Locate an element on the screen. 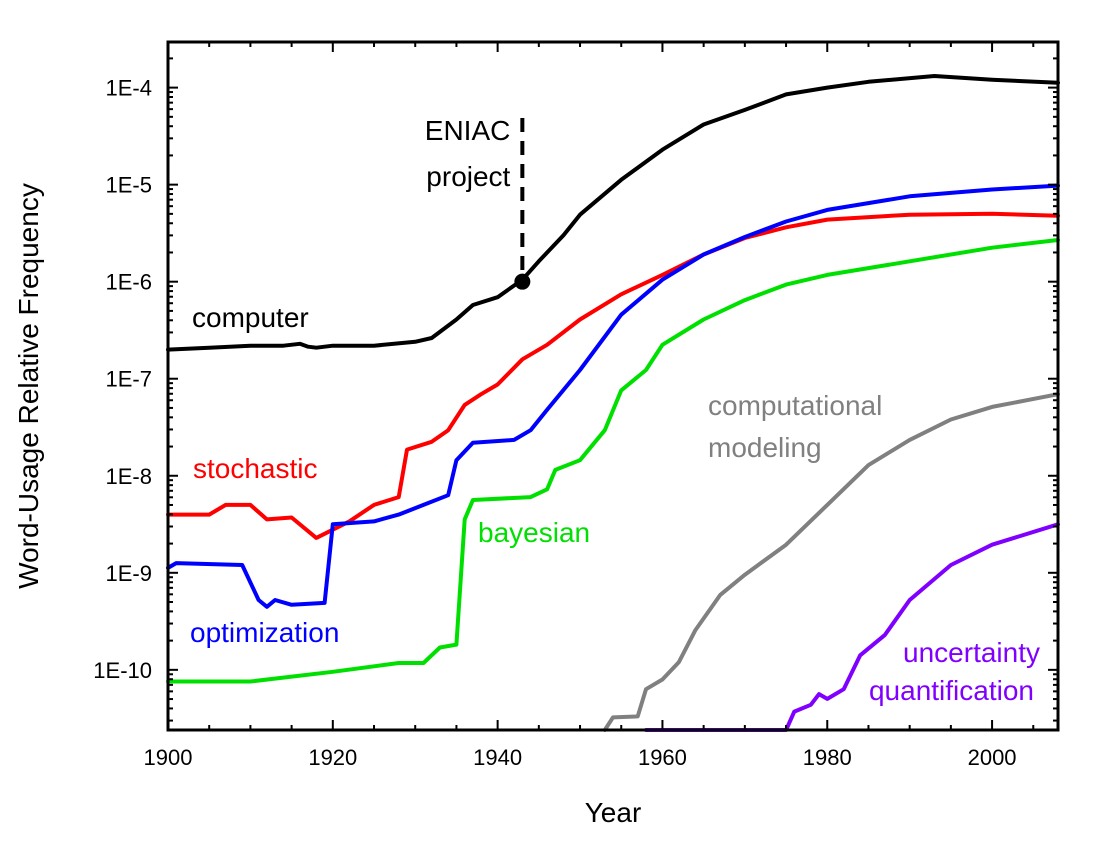 The width and height of the screenshot is (1114, 860). series-label-uncertainty-quantification: quantification is located at coordinates (951, 690).